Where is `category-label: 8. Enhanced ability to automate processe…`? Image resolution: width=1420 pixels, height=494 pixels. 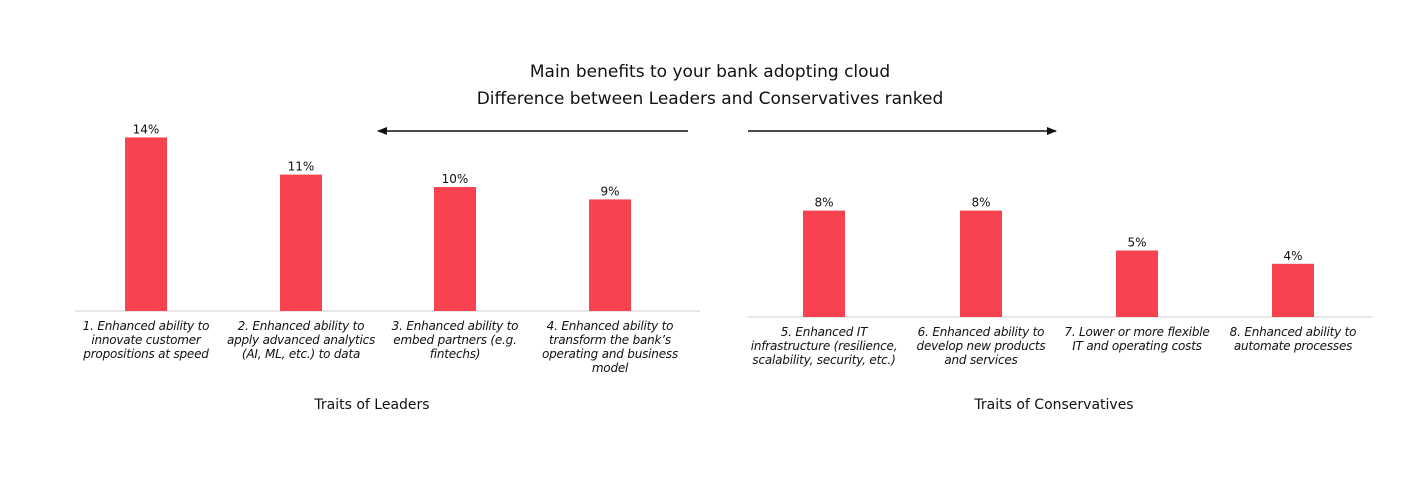 category-label: 8. Enhanced ability to automate processe… is located at coordinates (1293, 339).